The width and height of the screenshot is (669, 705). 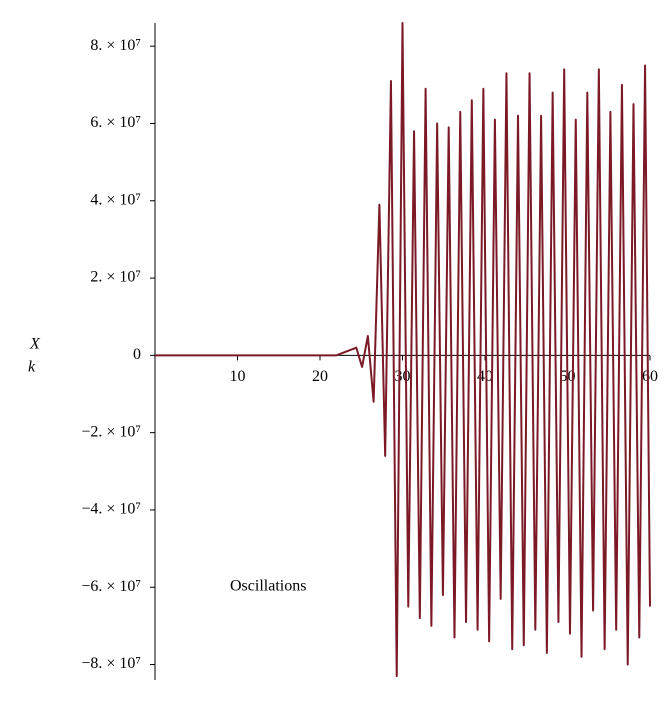 What do you see at coordinates (115, 122) in the screenshot?
I see `y-tick-label: 6. × 10⁷` at bounding box center [115, 122].